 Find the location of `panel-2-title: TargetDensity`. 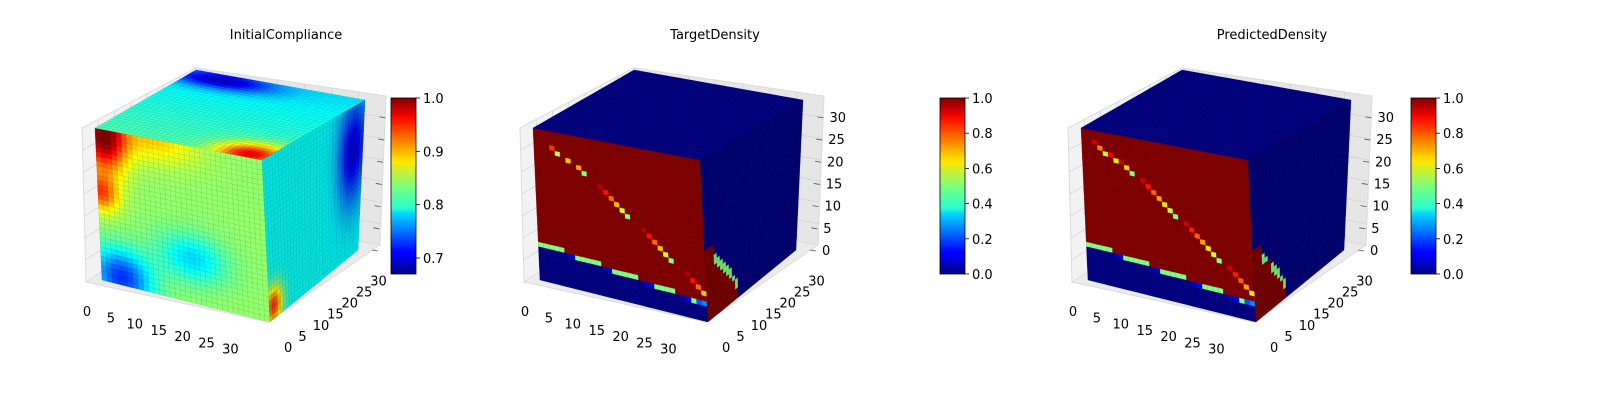

panel-2-title: TargetDensity is located at coordinates (714, 35).